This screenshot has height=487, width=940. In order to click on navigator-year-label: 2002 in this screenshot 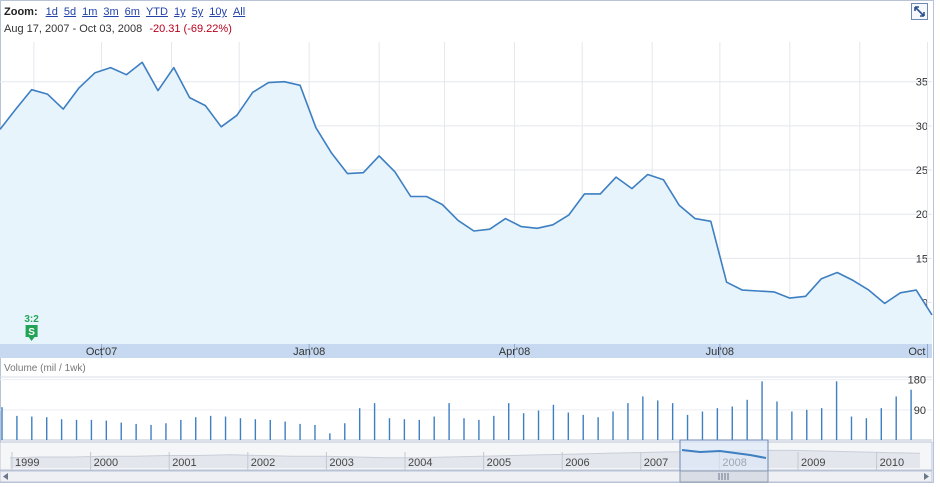, I will do `click(263, 463)`.